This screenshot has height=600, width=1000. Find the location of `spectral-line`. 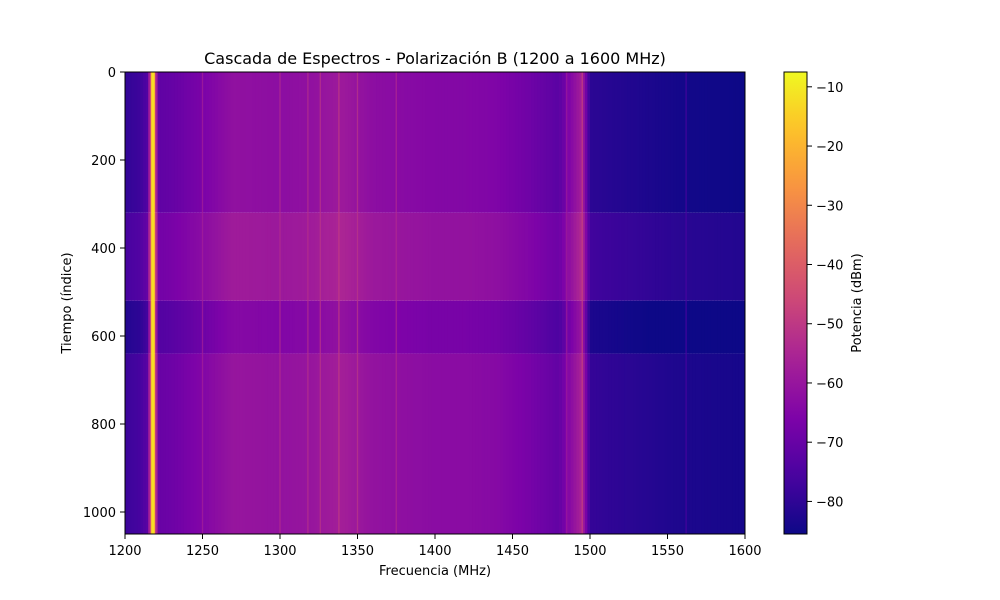

spectral-line is located at coordinates (308, 303).